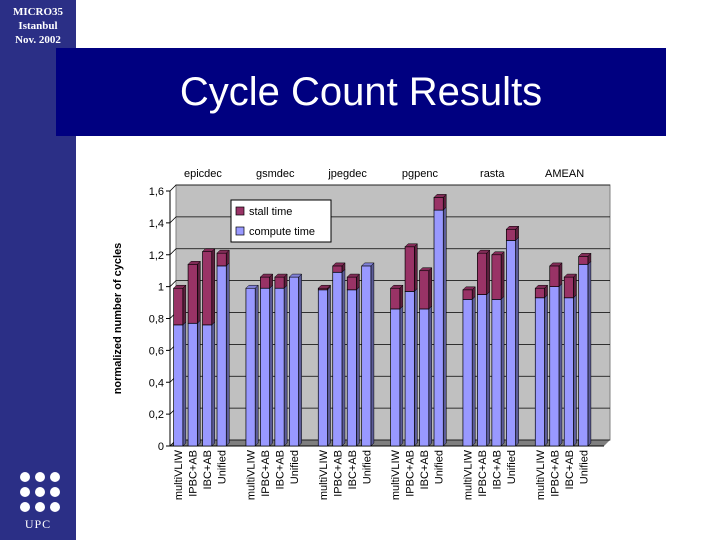 This screenshot has width=720, height=540. I want to click on y-tick-label: 1,6, so click(156, 192).